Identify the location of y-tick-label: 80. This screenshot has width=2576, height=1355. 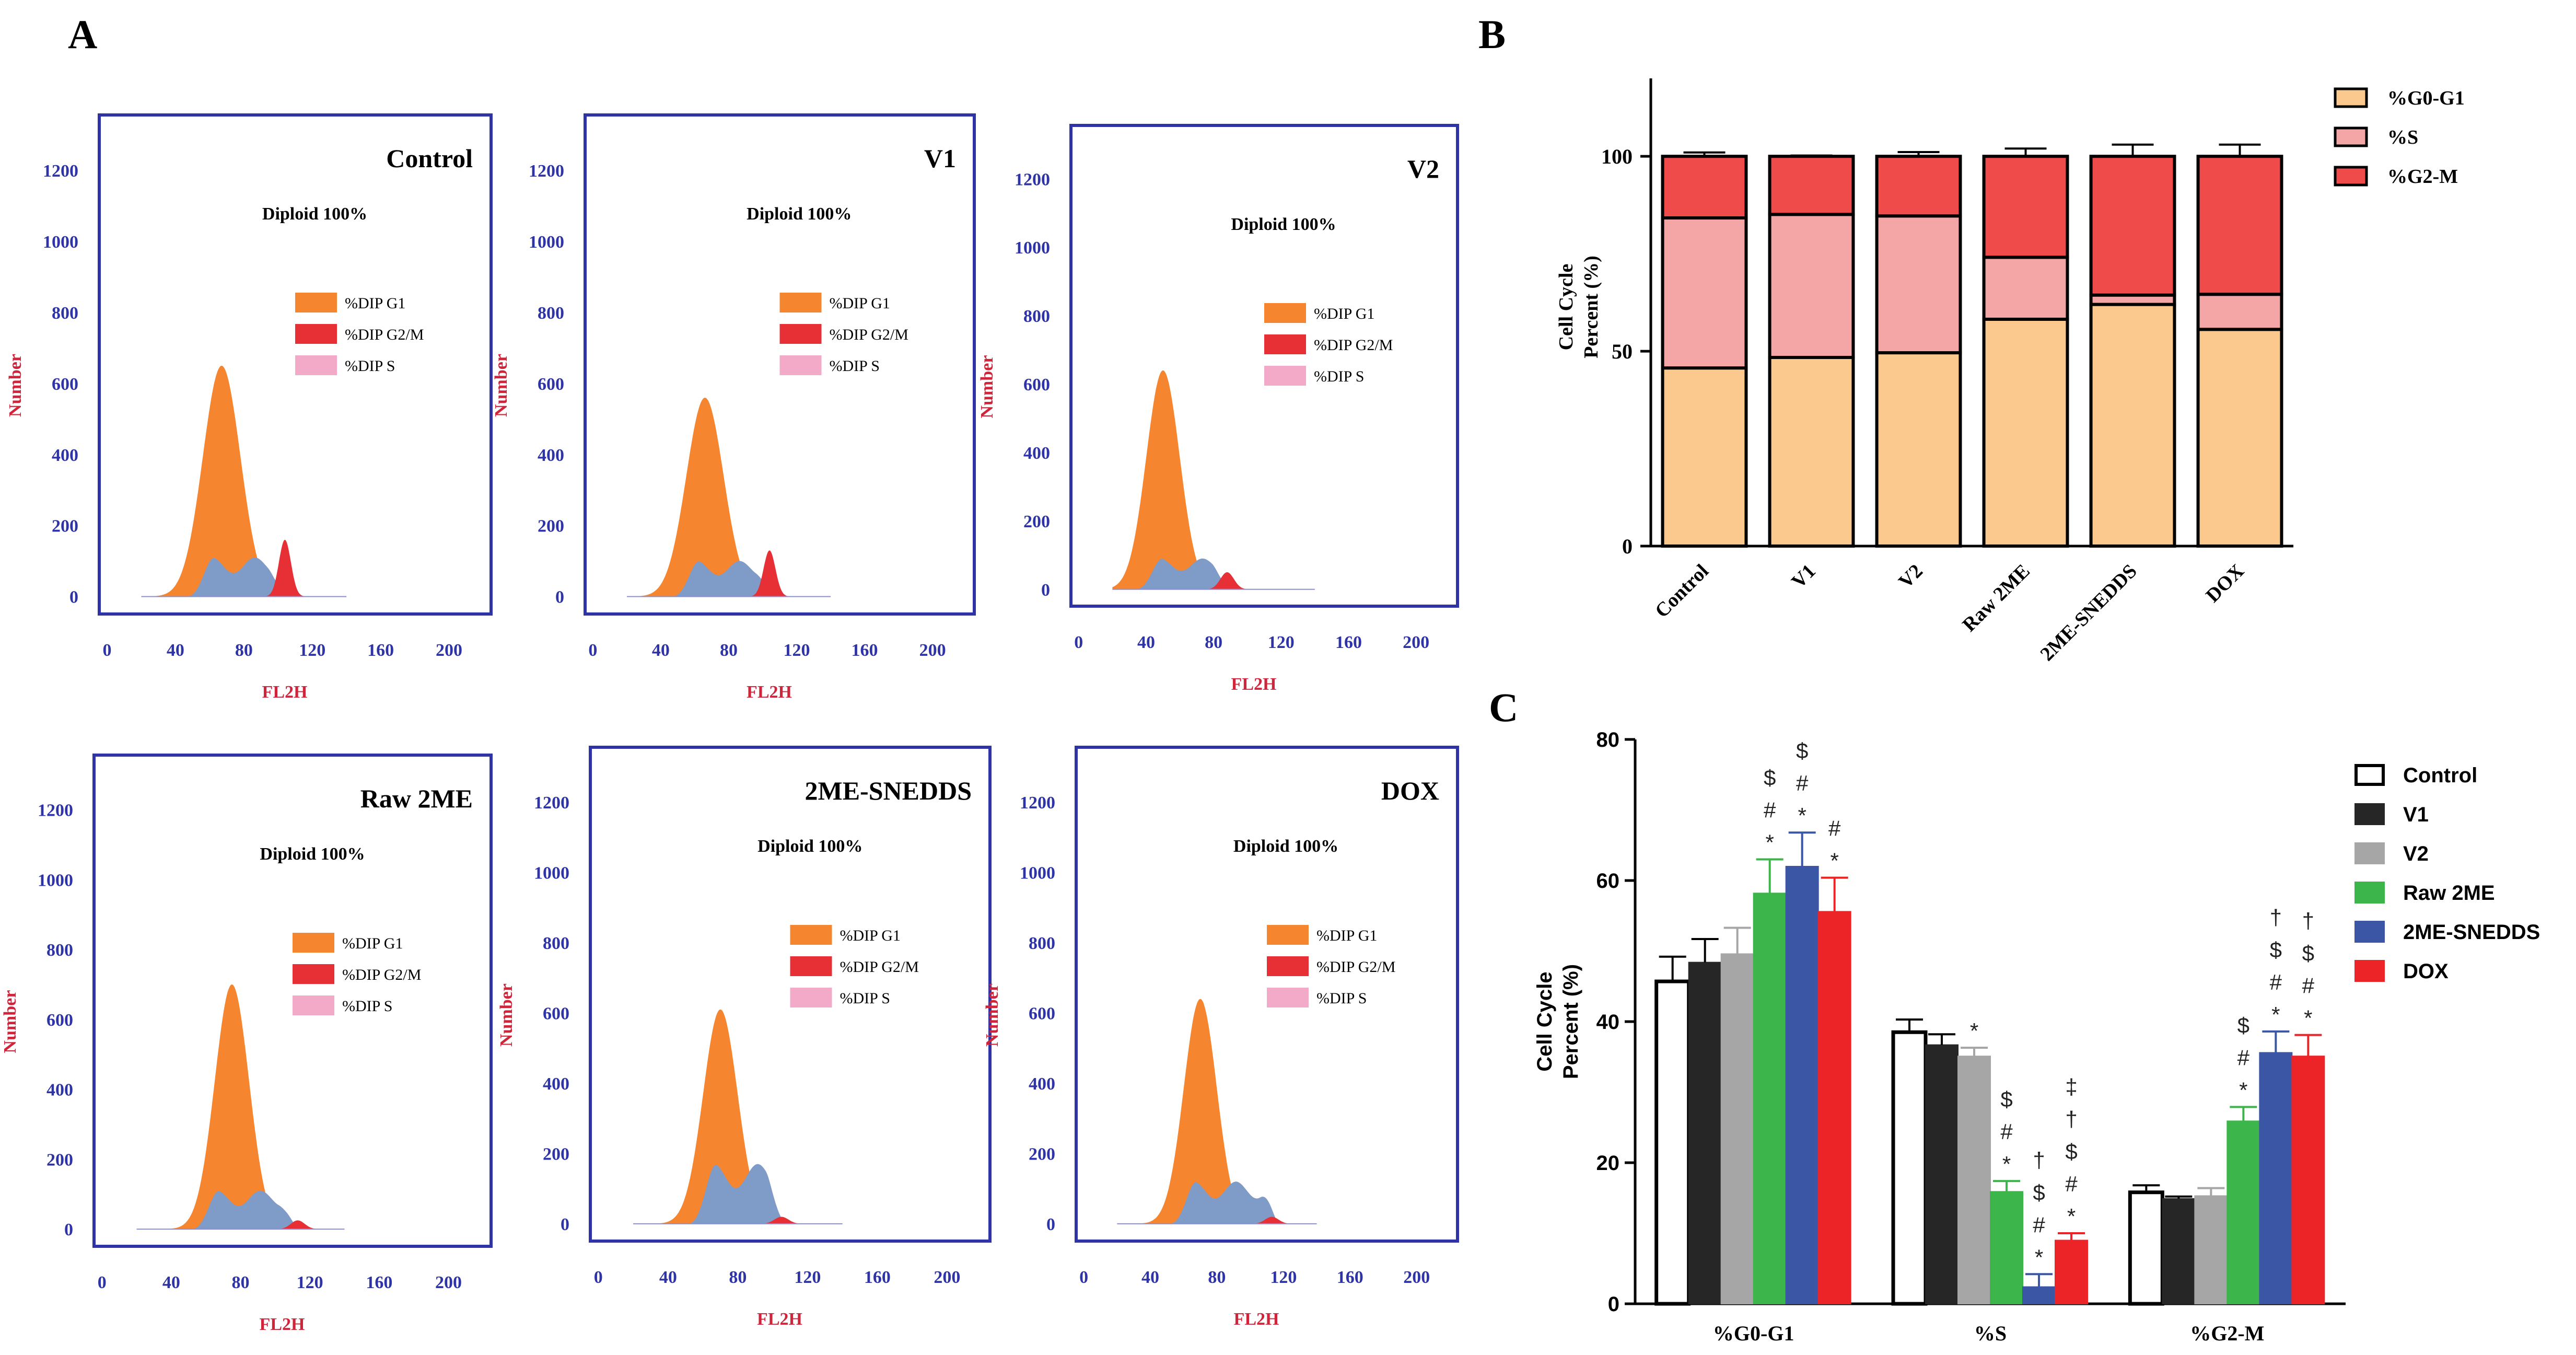
(1608, 740).